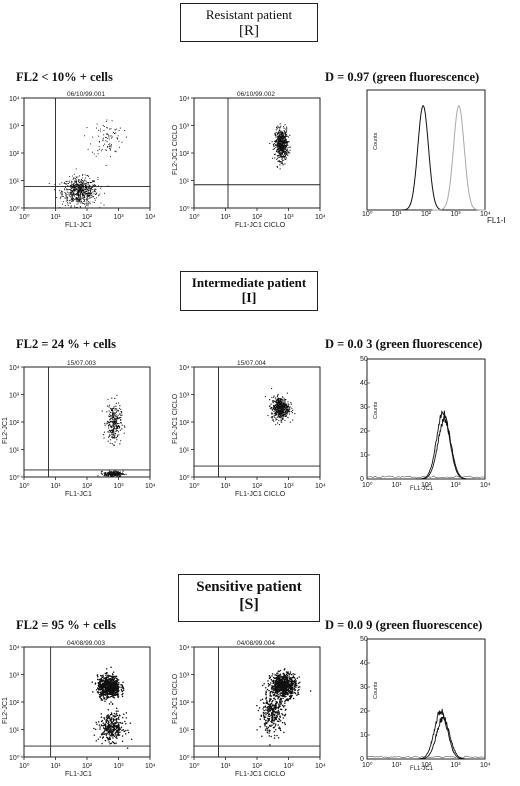 This screenshot has height=786, width=520. What do you see at coordinates (249, 587) in the screenshot?
I see `sensitive-title: Sensitive patient` at bounding box center [249, 587].